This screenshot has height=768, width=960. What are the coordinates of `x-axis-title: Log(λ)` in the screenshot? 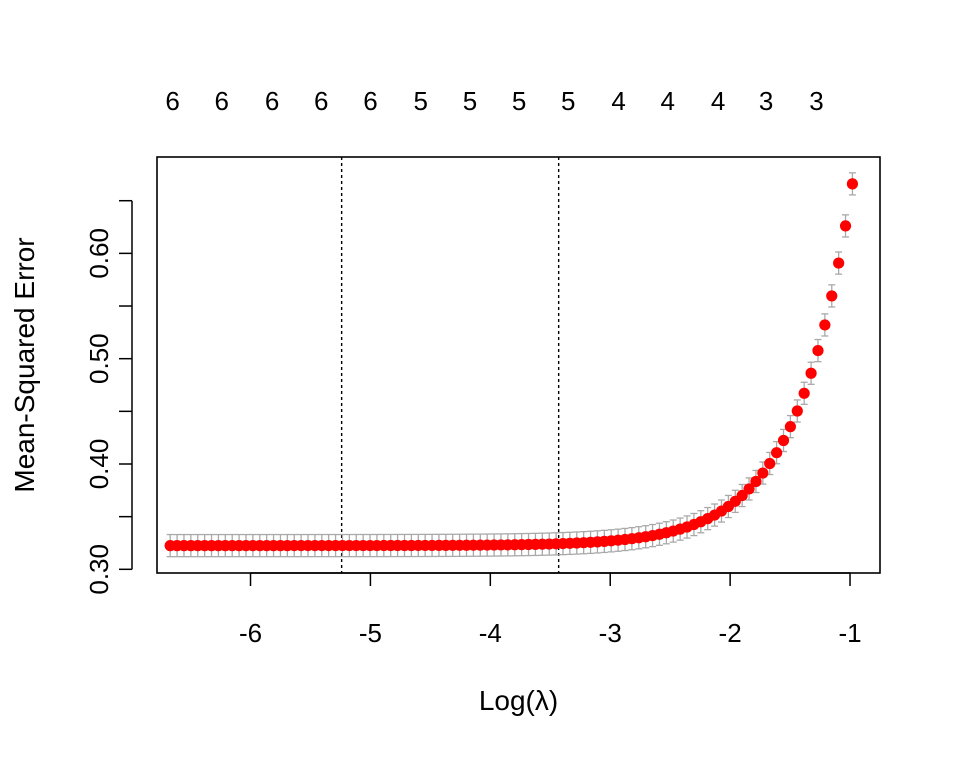 It's located at (518, 700).